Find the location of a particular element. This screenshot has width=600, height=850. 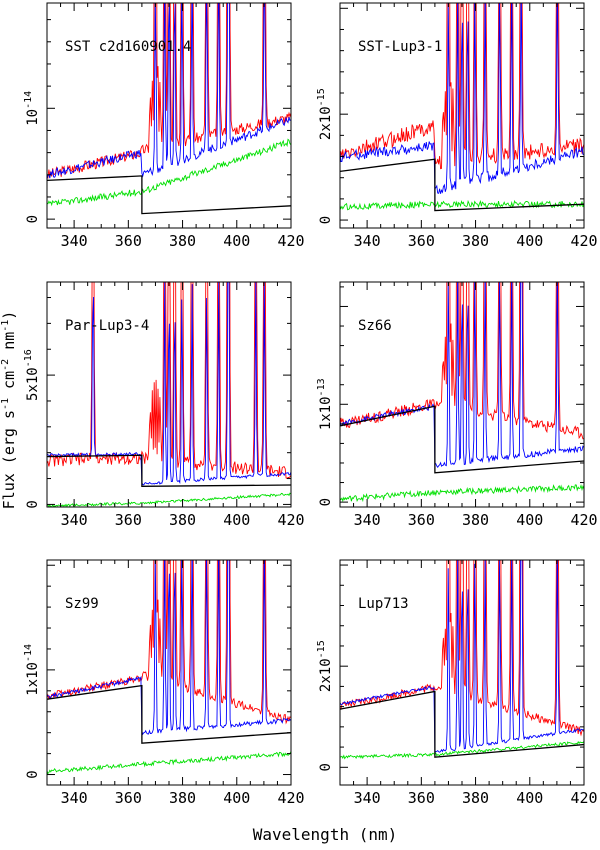

panel-title: Lup713 is located at coordinates (383, 604).